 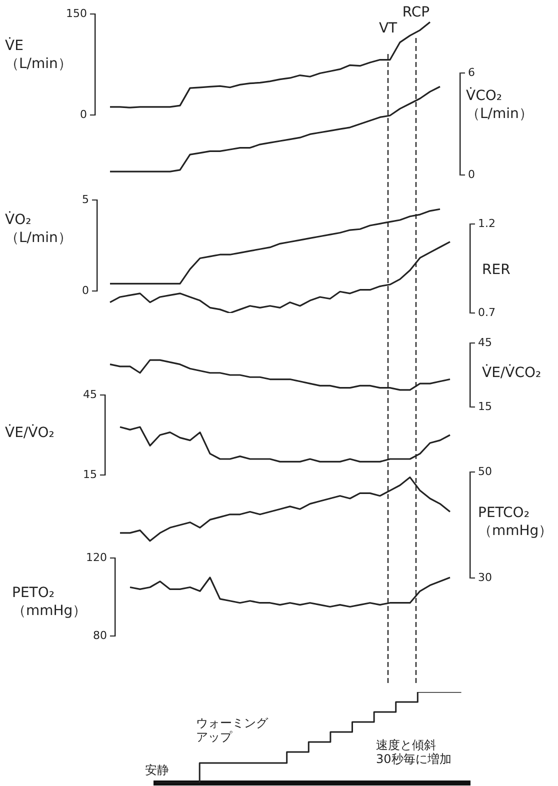 What do you see at coordinates (471, 72) in the screenshot?
I see `y-tick-label: 6` at bounding box center [471, 72].